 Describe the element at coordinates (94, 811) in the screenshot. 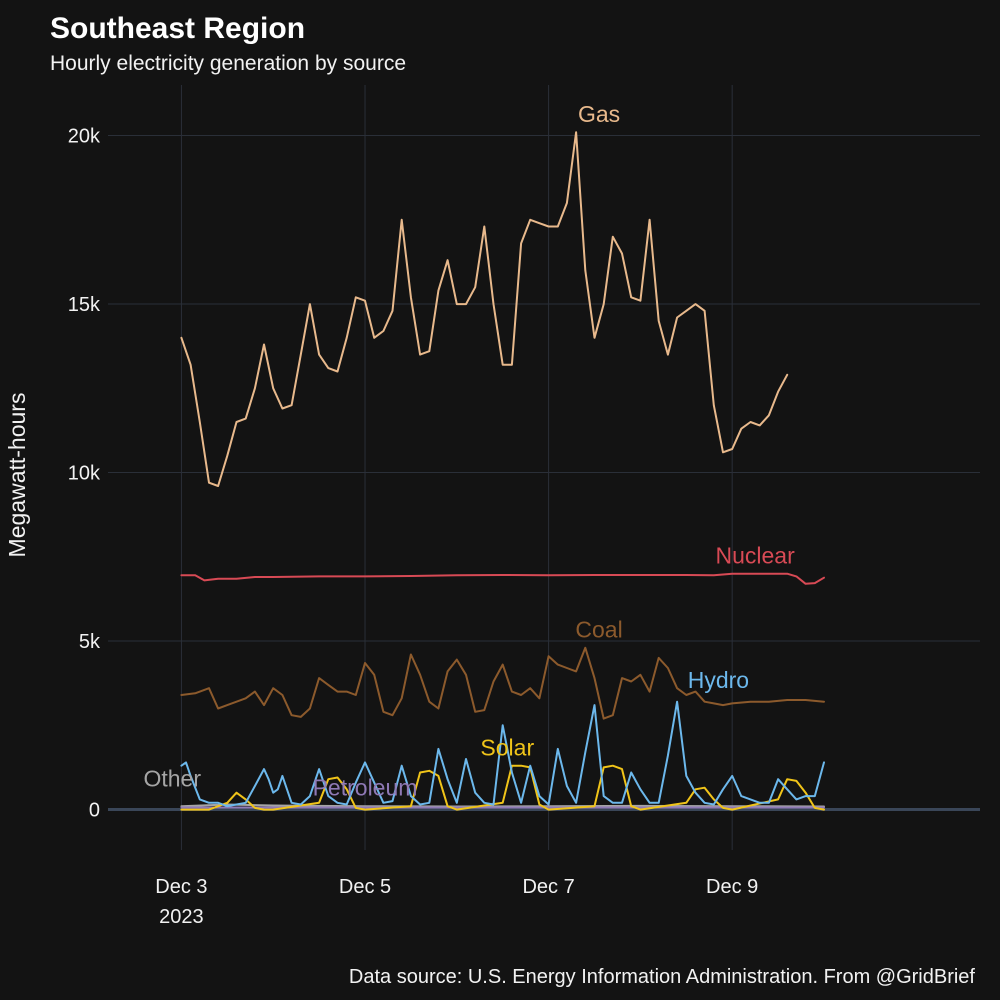

I see `y-tick-label: 0` at that location.